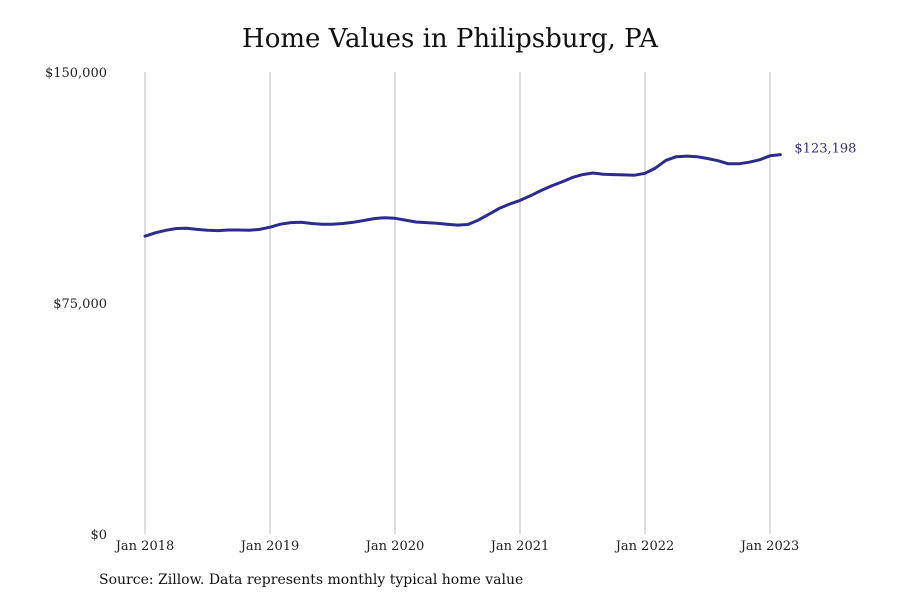 The image size is (900, 600). Describe the element at coordinates (80, 304) in the screenshot. I see `y-tick-label: $75,000` at that location.